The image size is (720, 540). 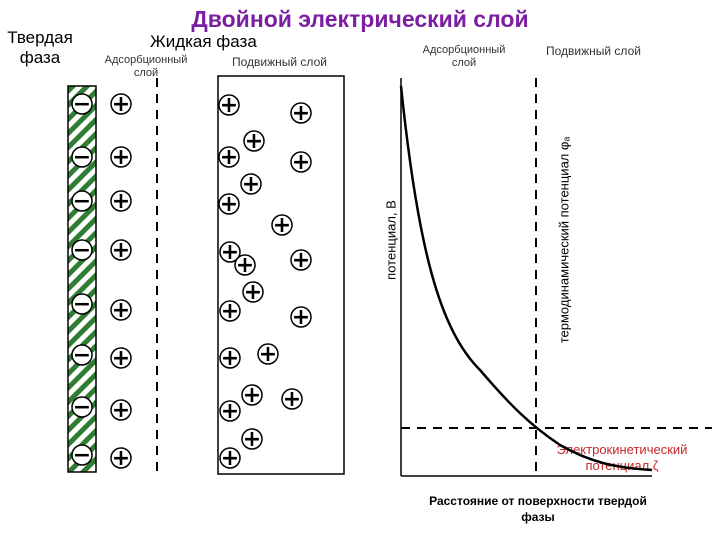 What do you see at coordinates (146, 66) in the screenshot?
I see `adsorption-layer-label-left: Адсорбционный слой` at bounding box center [146, 66].